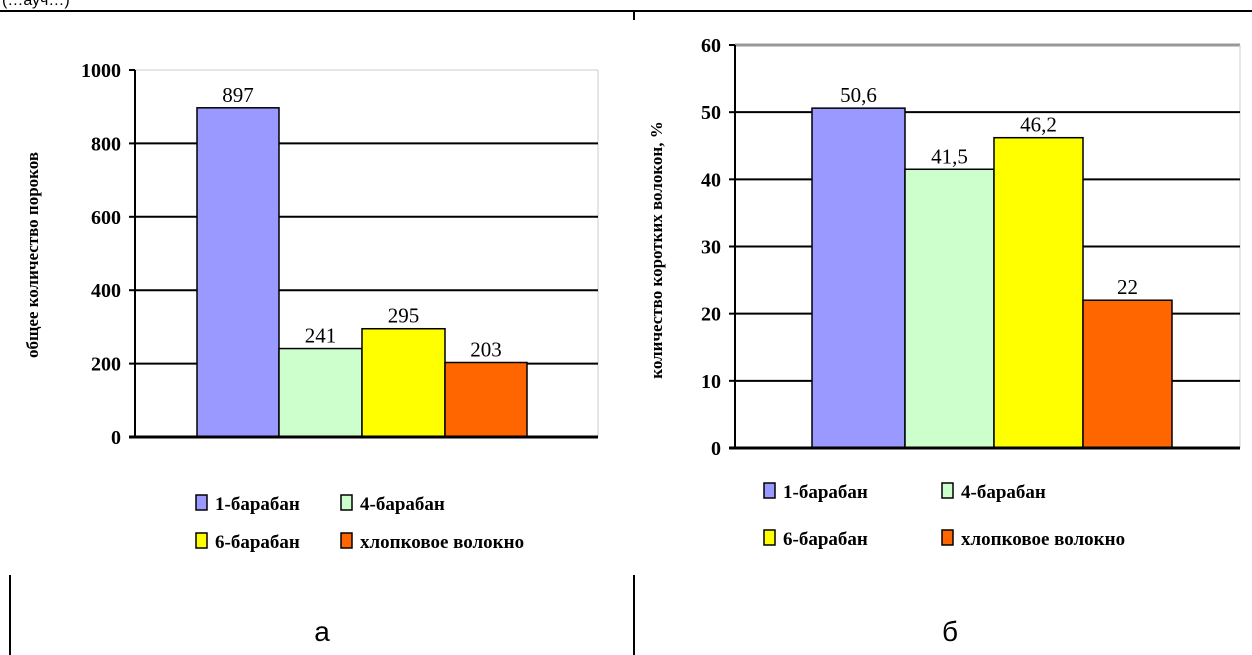 The image size is (1252, 655). What do you see at coordinates (858, 95) in the screenshot?
I see `b-data-label: 50,6` at bounding box center [858, 95].